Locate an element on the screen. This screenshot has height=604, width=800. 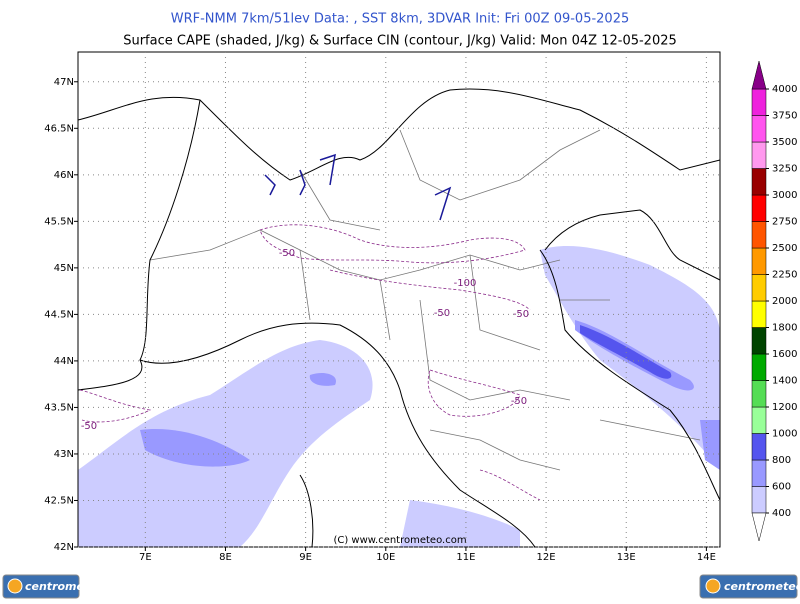
lat-label: 43.5N is located at coordinates (59, 407).